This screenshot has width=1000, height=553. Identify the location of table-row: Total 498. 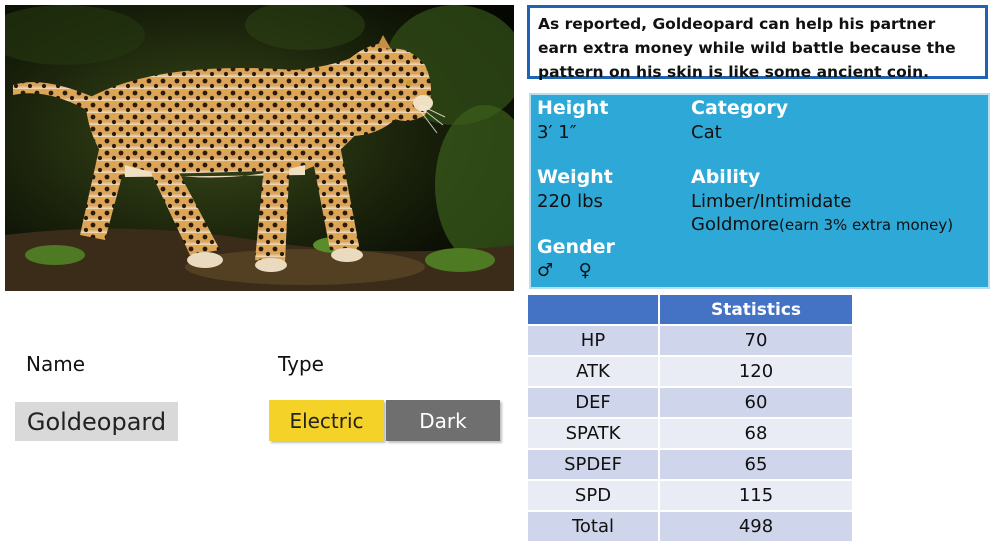
(691, 527).